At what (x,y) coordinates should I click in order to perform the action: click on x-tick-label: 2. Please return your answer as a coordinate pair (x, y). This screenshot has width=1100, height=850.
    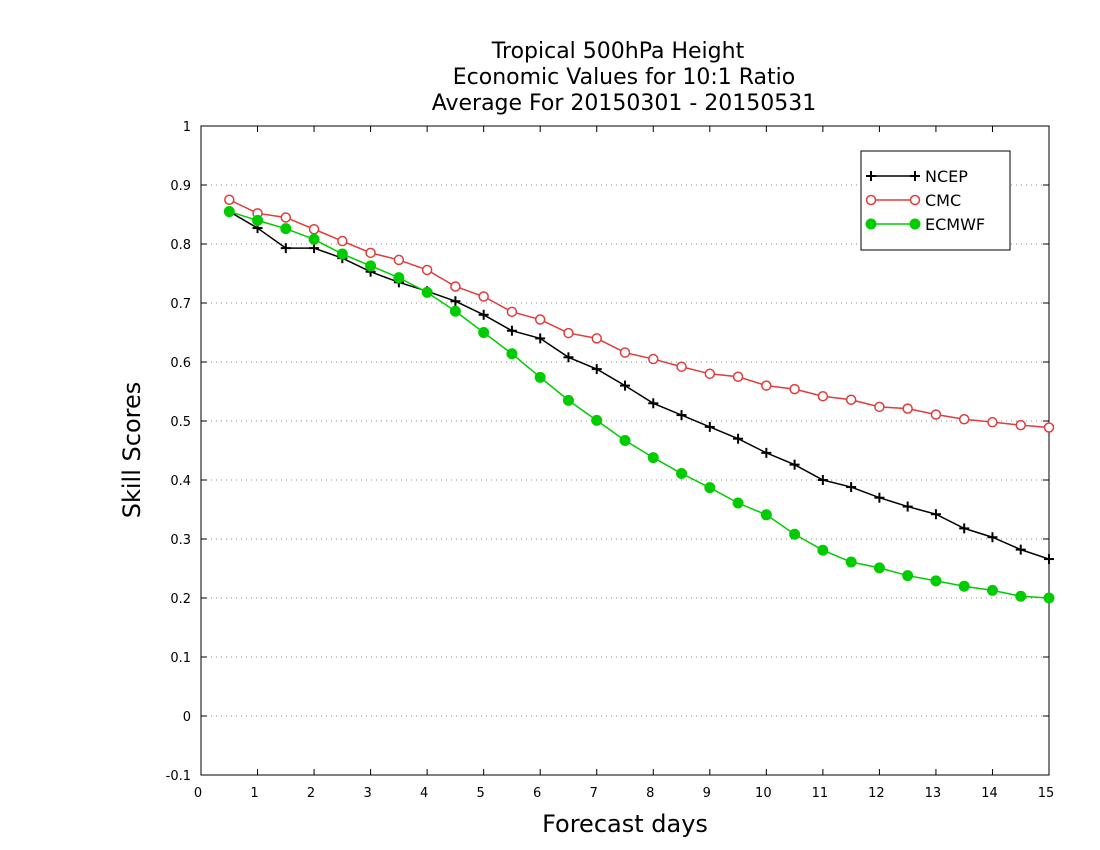
    Looking at the image, I should click on (311, 793).